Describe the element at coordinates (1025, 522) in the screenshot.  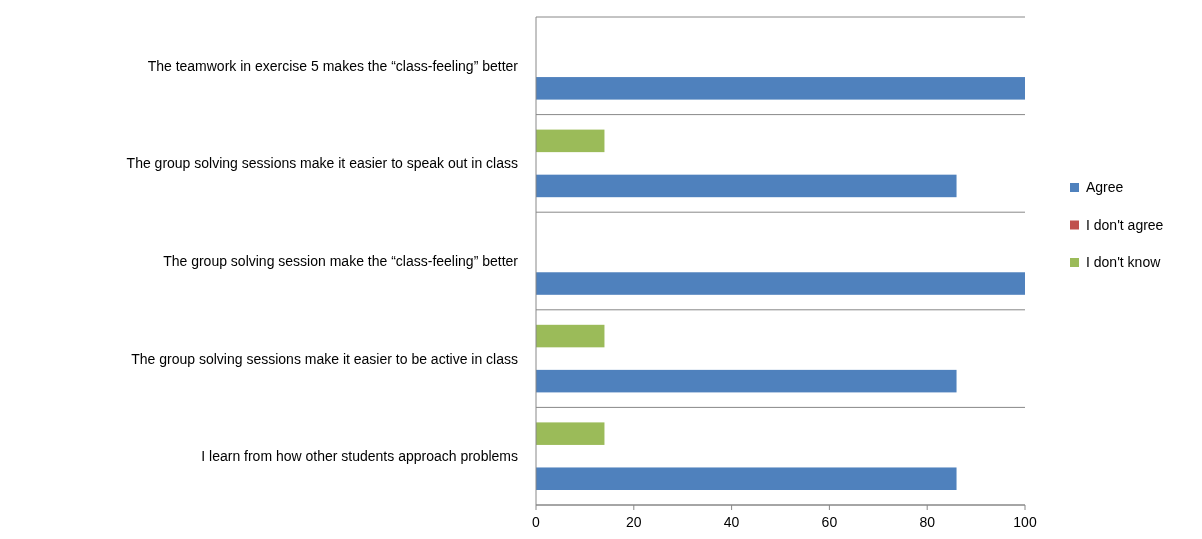
I see `x-tick-label: 100` at that location.